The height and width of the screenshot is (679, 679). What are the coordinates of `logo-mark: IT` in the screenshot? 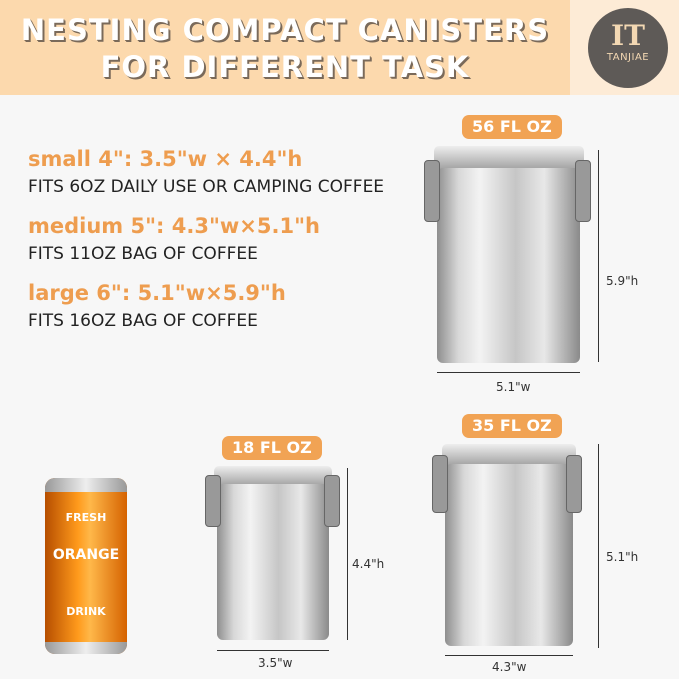 It's located at (628, 35).